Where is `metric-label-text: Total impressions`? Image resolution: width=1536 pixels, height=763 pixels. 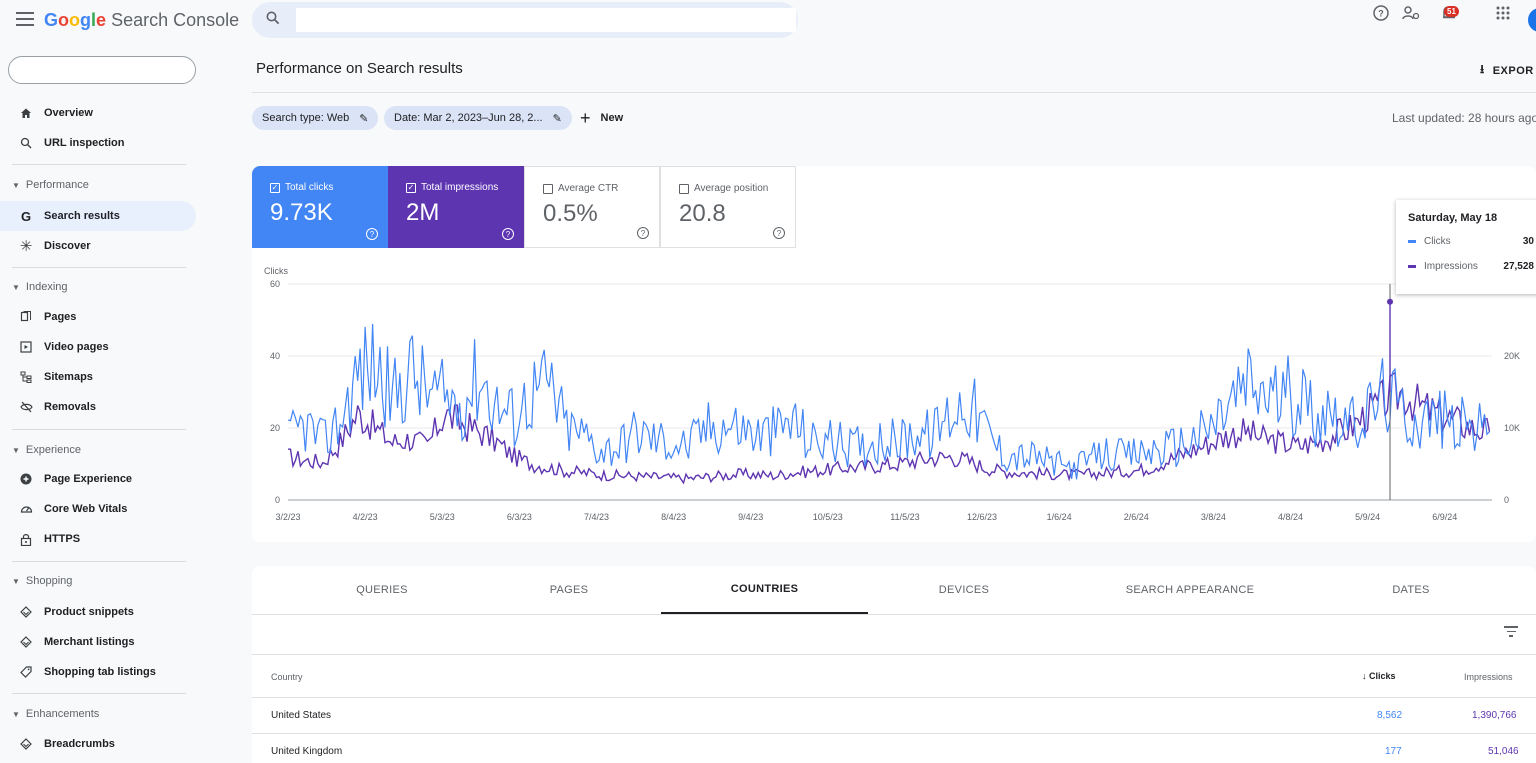 metric-label-text: Total impressions is located at coordinates (460, 187).